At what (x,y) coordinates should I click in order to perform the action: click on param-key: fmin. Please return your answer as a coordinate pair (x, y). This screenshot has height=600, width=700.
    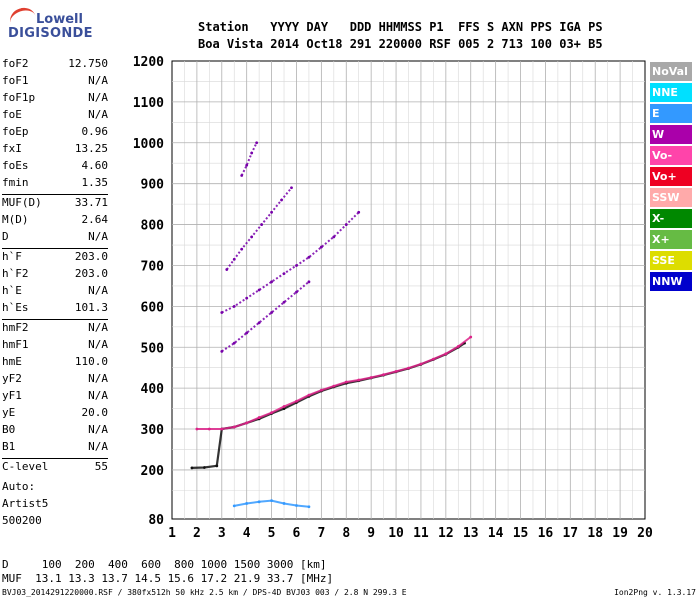
    Looking at the image, I should click on (15, 182).